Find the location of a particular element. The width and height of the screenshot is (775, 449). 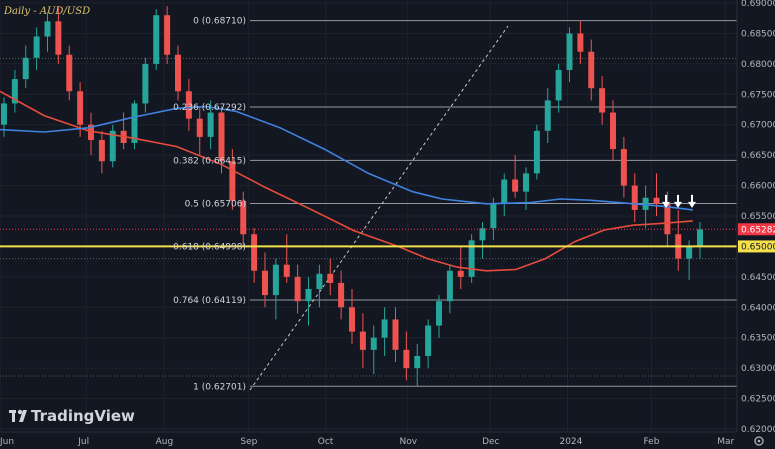

y-tick-label: 0.67500 is located at coordinates (758, 95).